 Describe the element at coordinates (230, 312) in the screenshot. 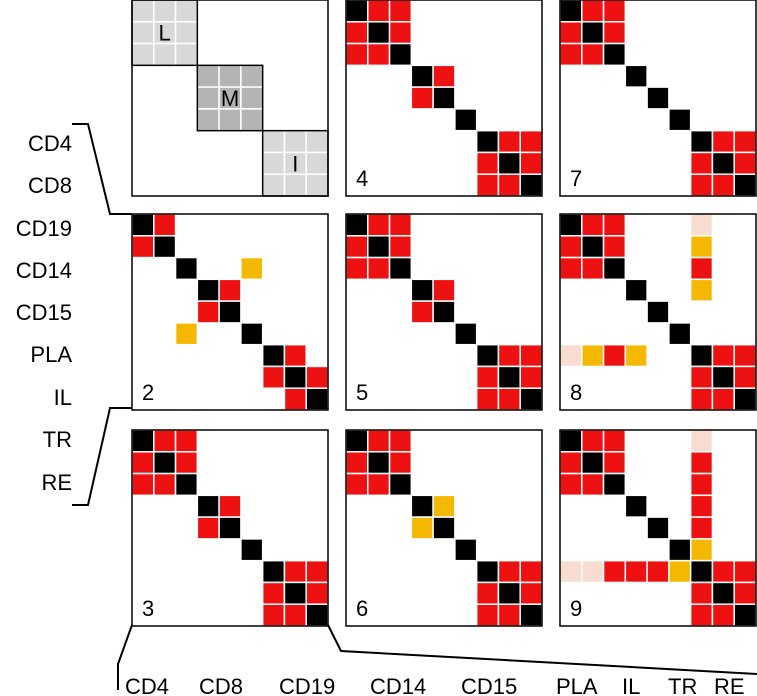

I see `panel-2: 2` at that location.